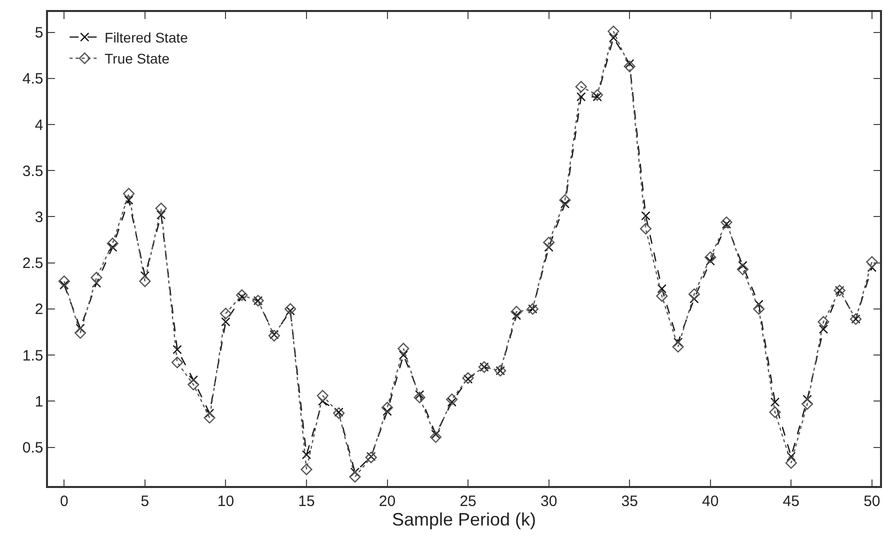 The image size is (884, 536). I want to click on x-tick-label: 40, so click(710, 501).